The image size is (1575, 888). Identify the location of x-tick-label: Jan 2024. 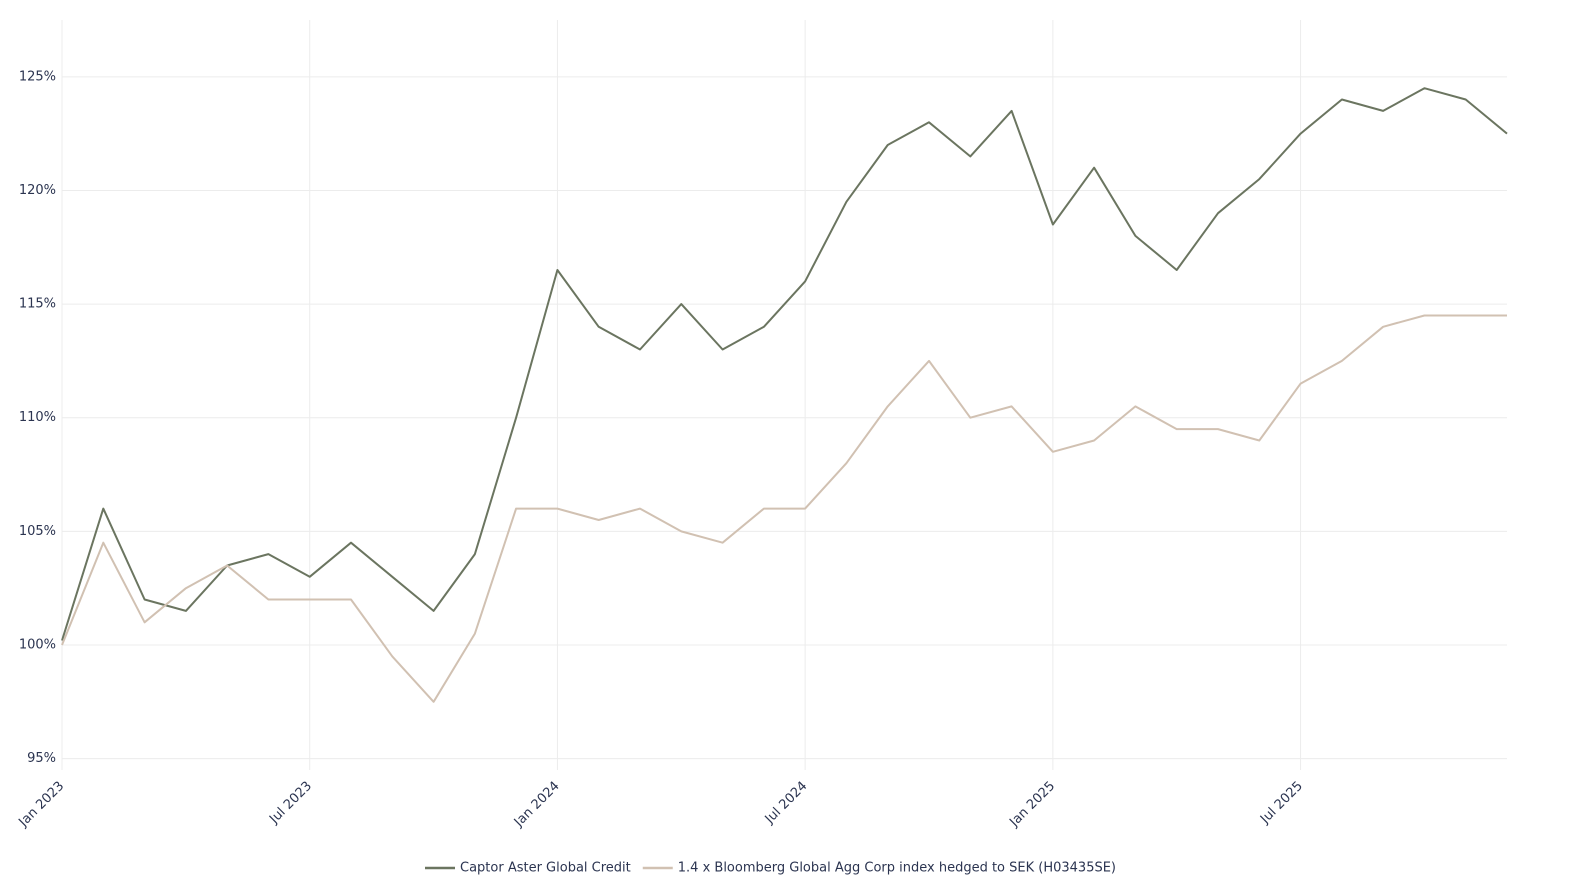
(537, 805).